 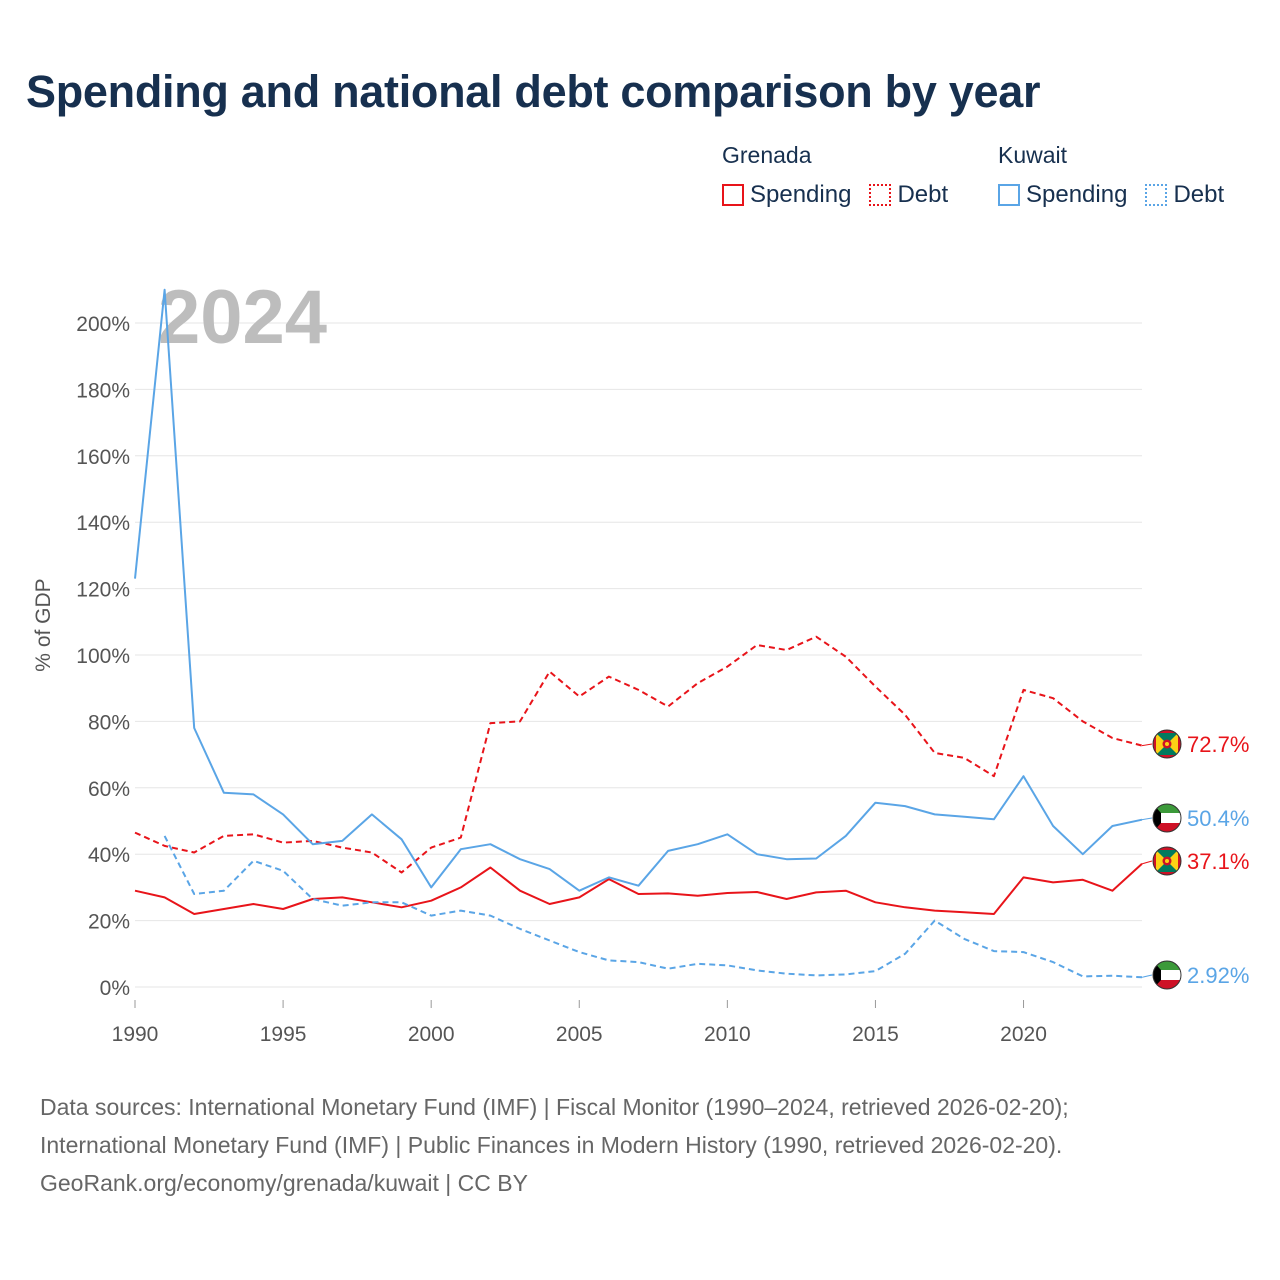 I want to click on end-labels: 72.7% 50.4% 37.1% 2.92%, so click(x=1195, y=859).